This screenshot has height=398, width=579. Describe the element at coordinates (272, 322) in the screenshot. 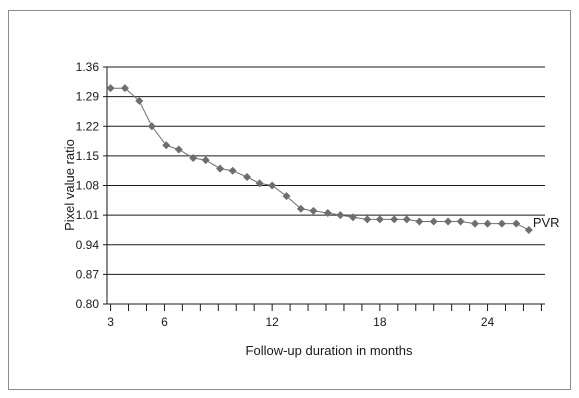

I see `x-tick-label: 12` at that location.